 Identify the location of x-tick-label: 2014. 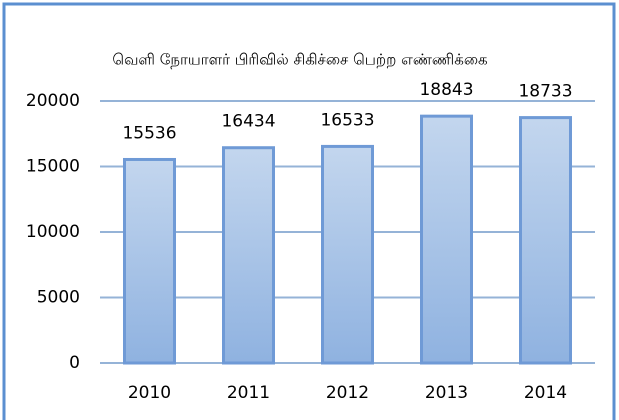
(545, 393).